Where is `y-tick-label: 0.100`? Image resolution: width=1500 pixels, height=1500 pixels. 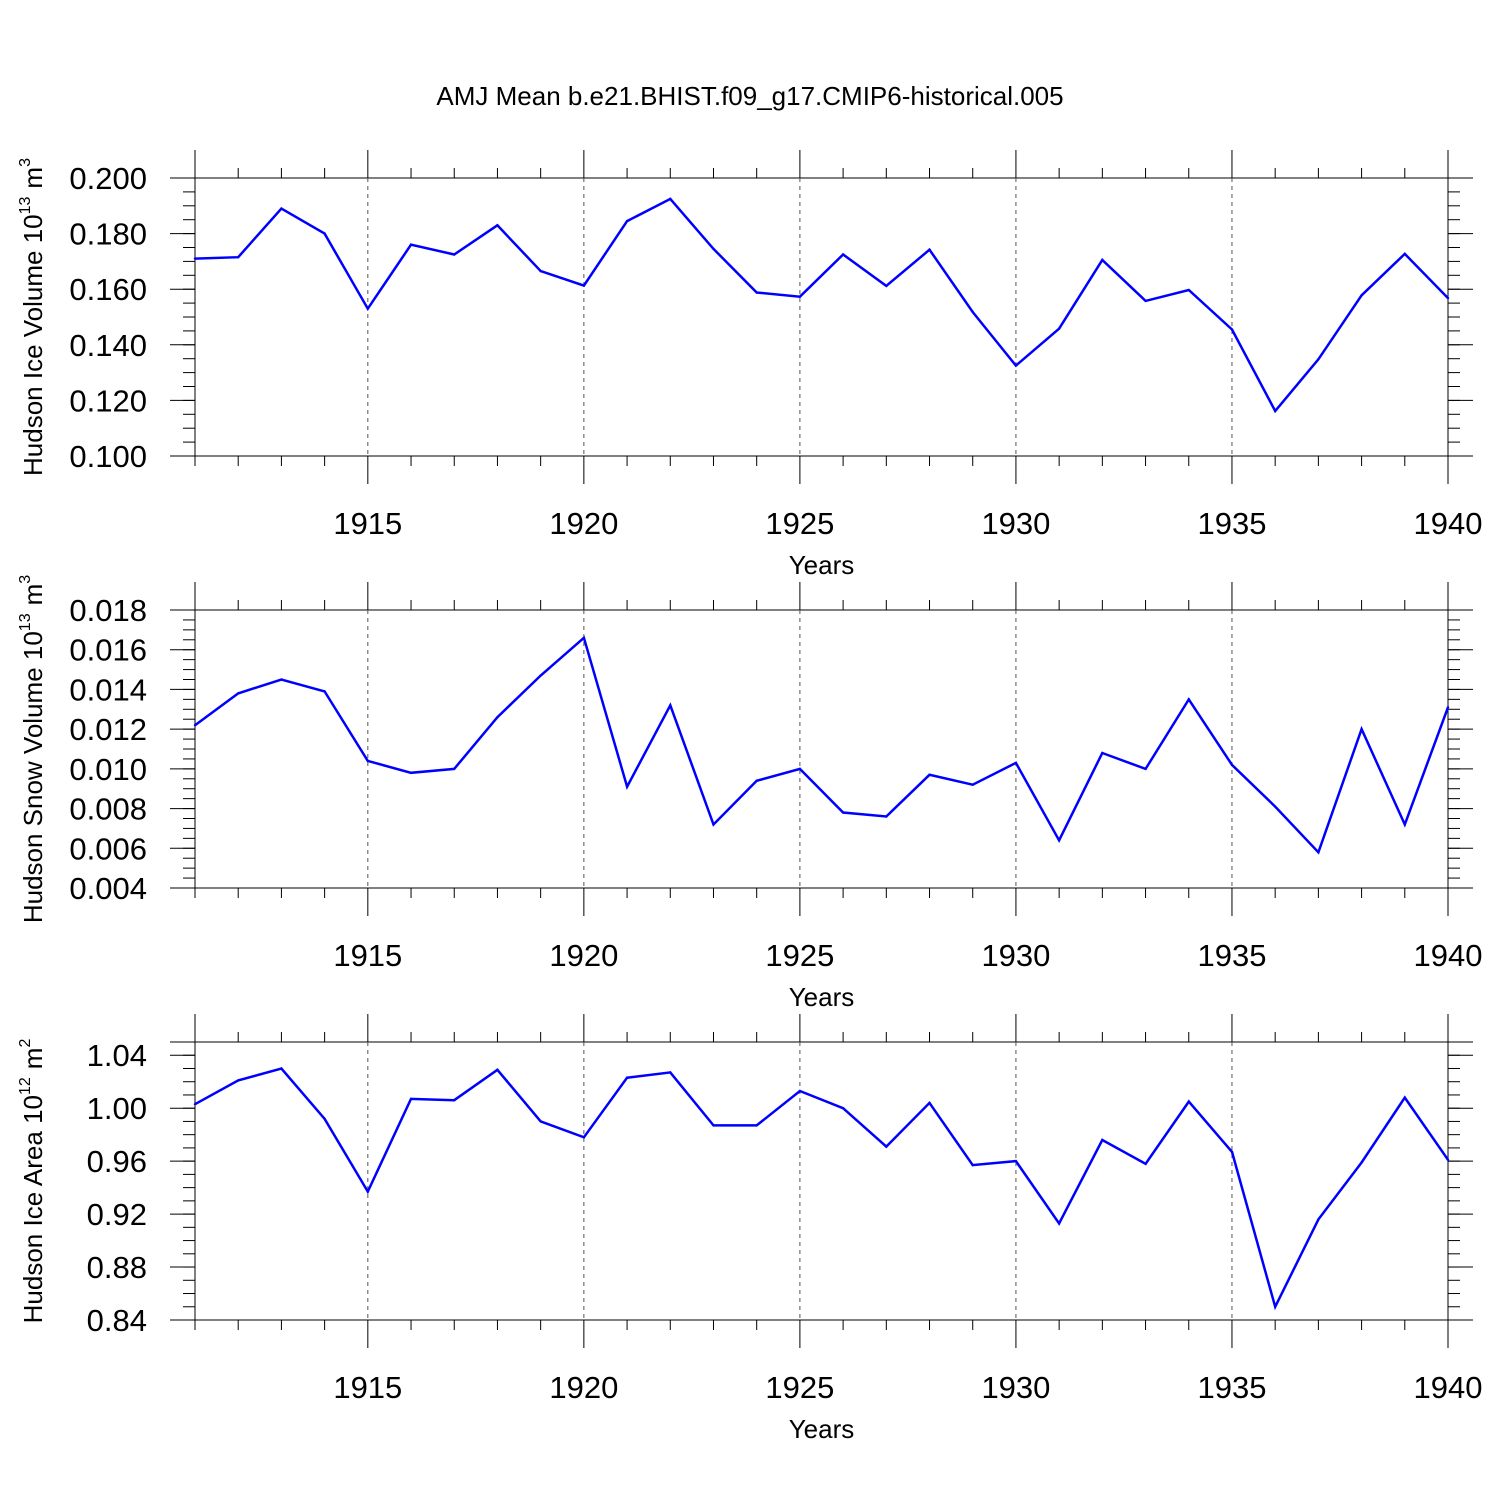 y-tick-label: 0.100 is located at coordinates (108, 456).